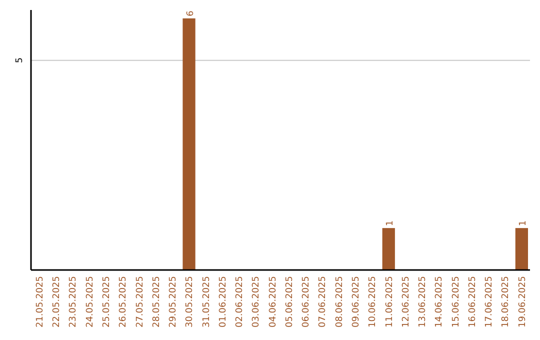 This screenshot has height=340, width=540. Describe the element at coordinates (173, 302) in the screenshot. I see `x-tick-label: 29.05.2025` at that location.